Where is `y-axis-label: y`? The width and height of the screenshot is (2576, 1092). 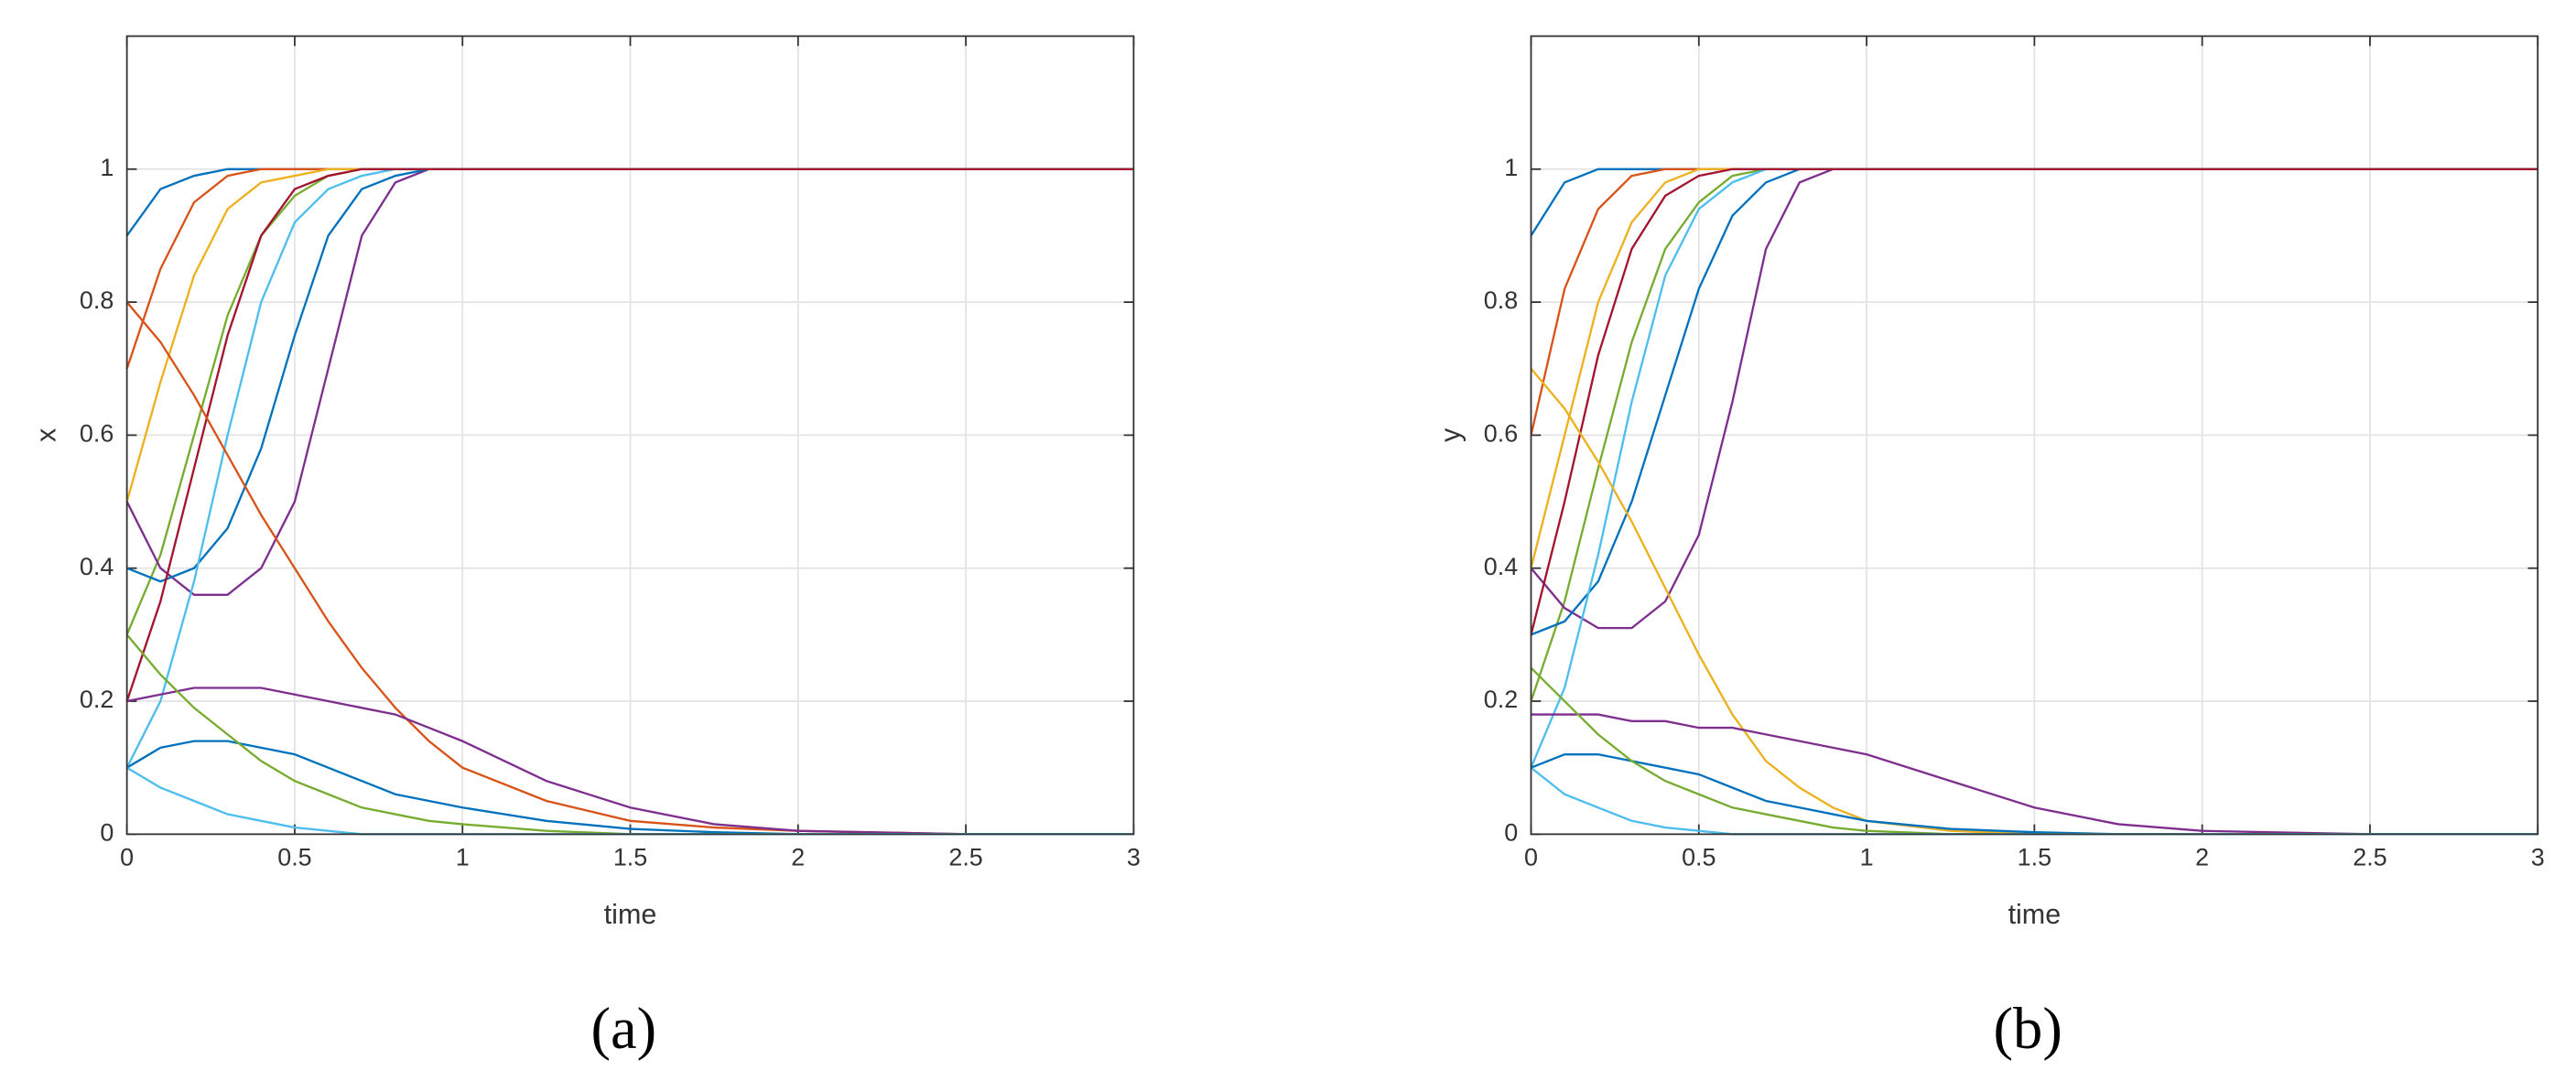 y-axis-label: y is located at coordinates (1450, 434).